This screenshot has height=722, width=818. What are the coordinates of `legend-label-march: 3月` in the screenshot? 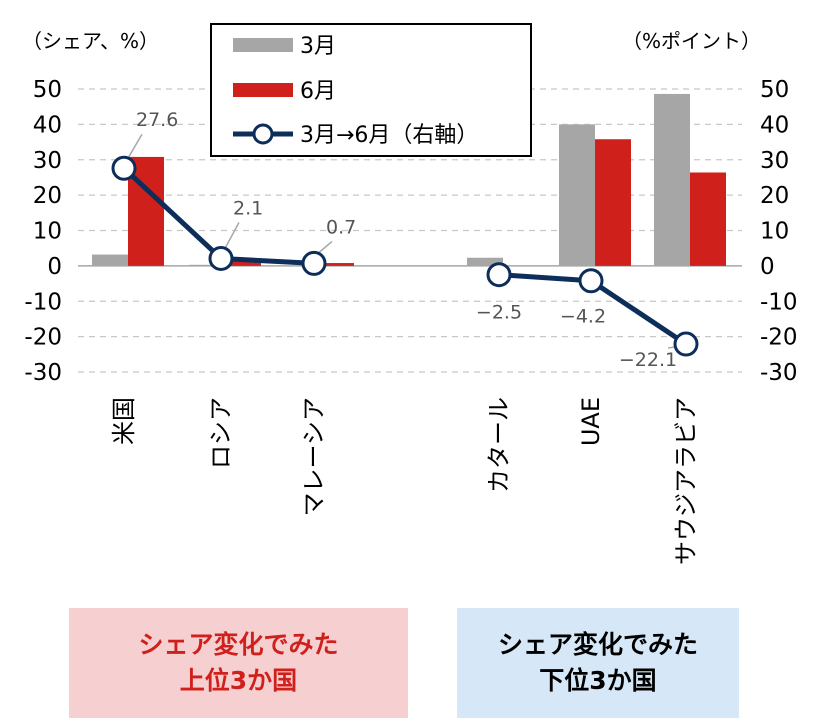 It's located at (318, 46).